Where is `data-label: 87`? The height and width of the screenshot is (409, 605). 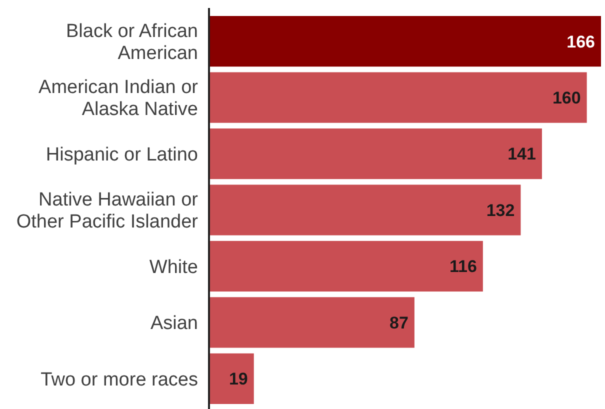
data-label: 87 is located at coordinates (399, 322).